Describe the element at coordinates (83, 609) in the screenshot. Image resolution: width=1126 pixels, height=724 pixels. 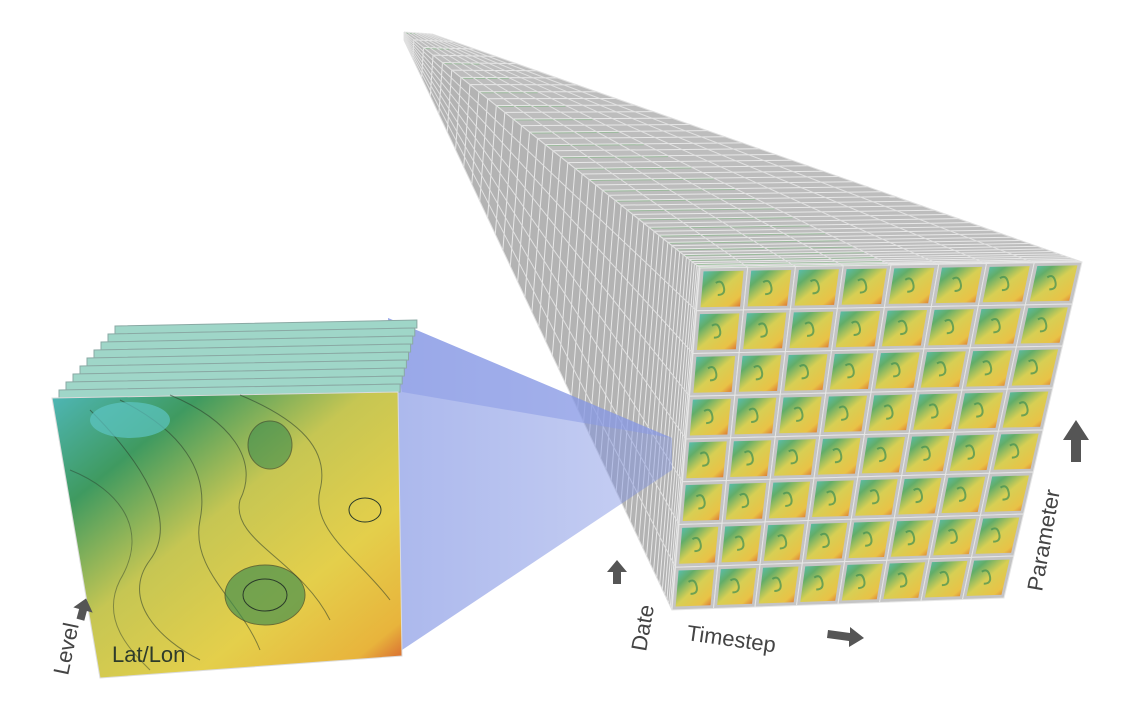
I see `arrow-up-icon` at that location.